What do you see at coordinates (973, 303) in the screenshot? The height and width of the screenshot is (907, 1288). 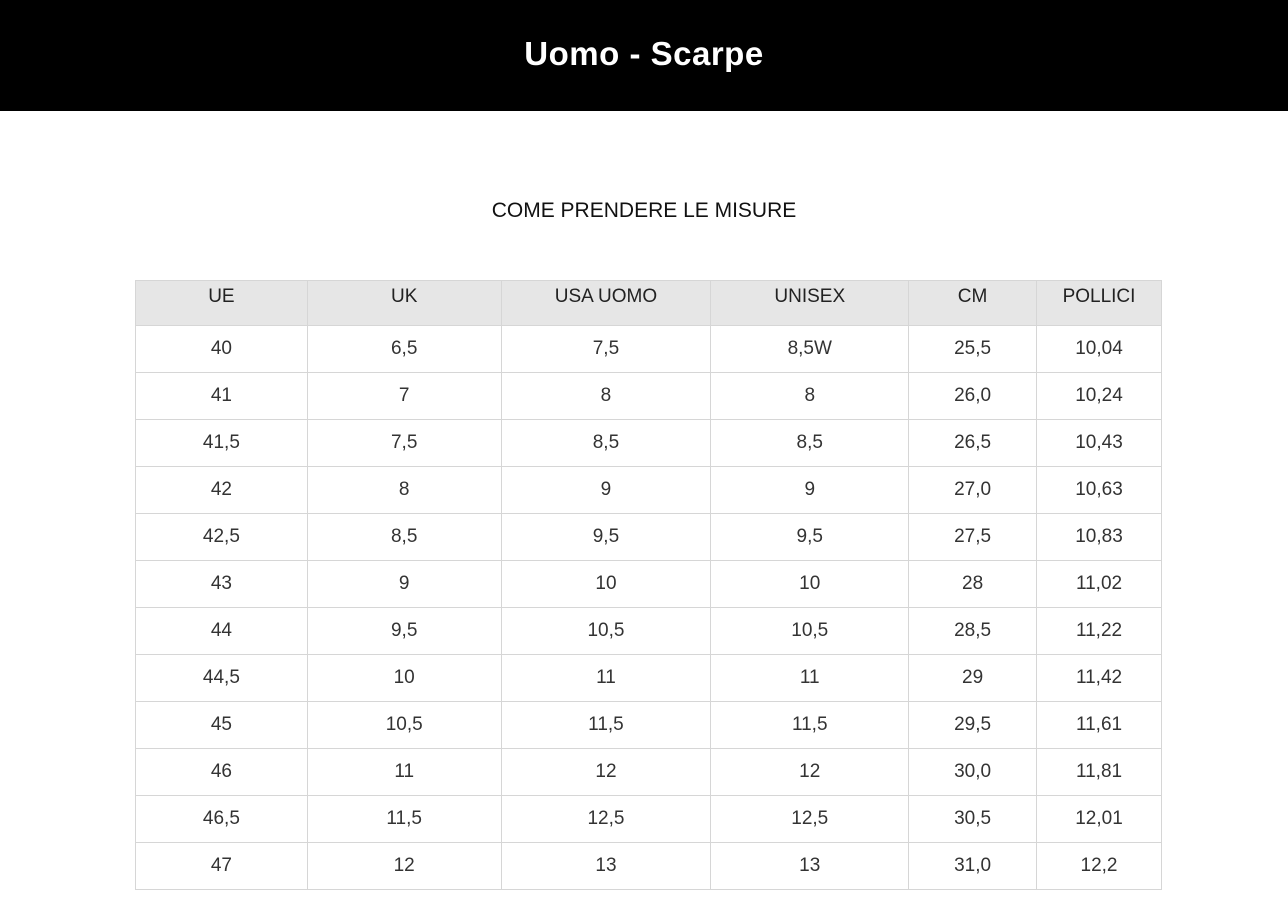 I see `column-header-cm: CM` at bounding box center [973, 303].